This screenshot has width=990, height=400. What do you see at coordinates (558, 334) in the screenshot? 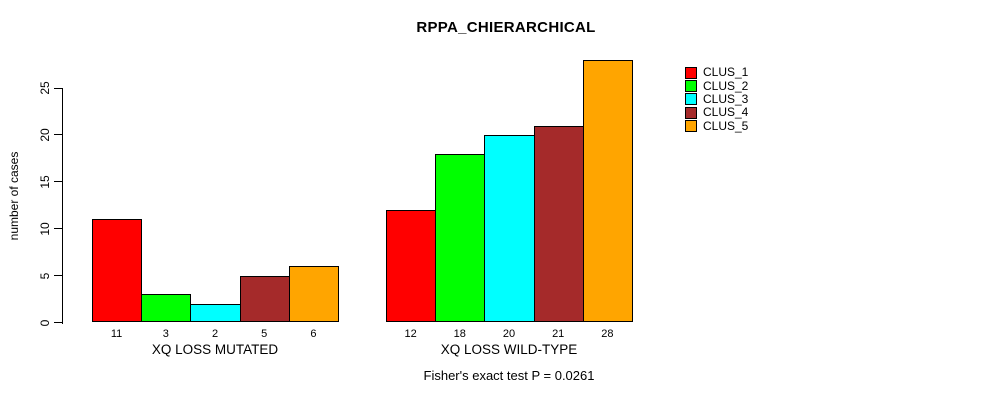
I see `bar-value-label: 21` at bounding box center [558, 334].